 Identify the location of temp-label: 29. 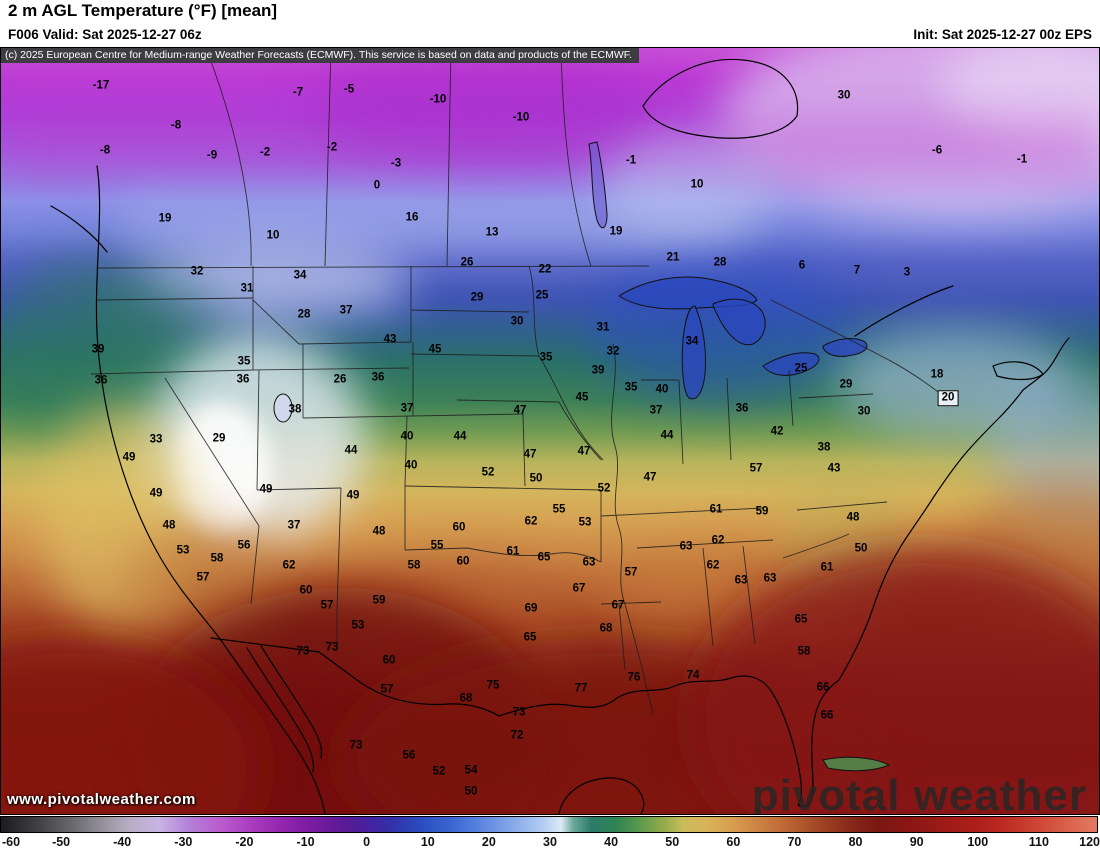
(846, 384).